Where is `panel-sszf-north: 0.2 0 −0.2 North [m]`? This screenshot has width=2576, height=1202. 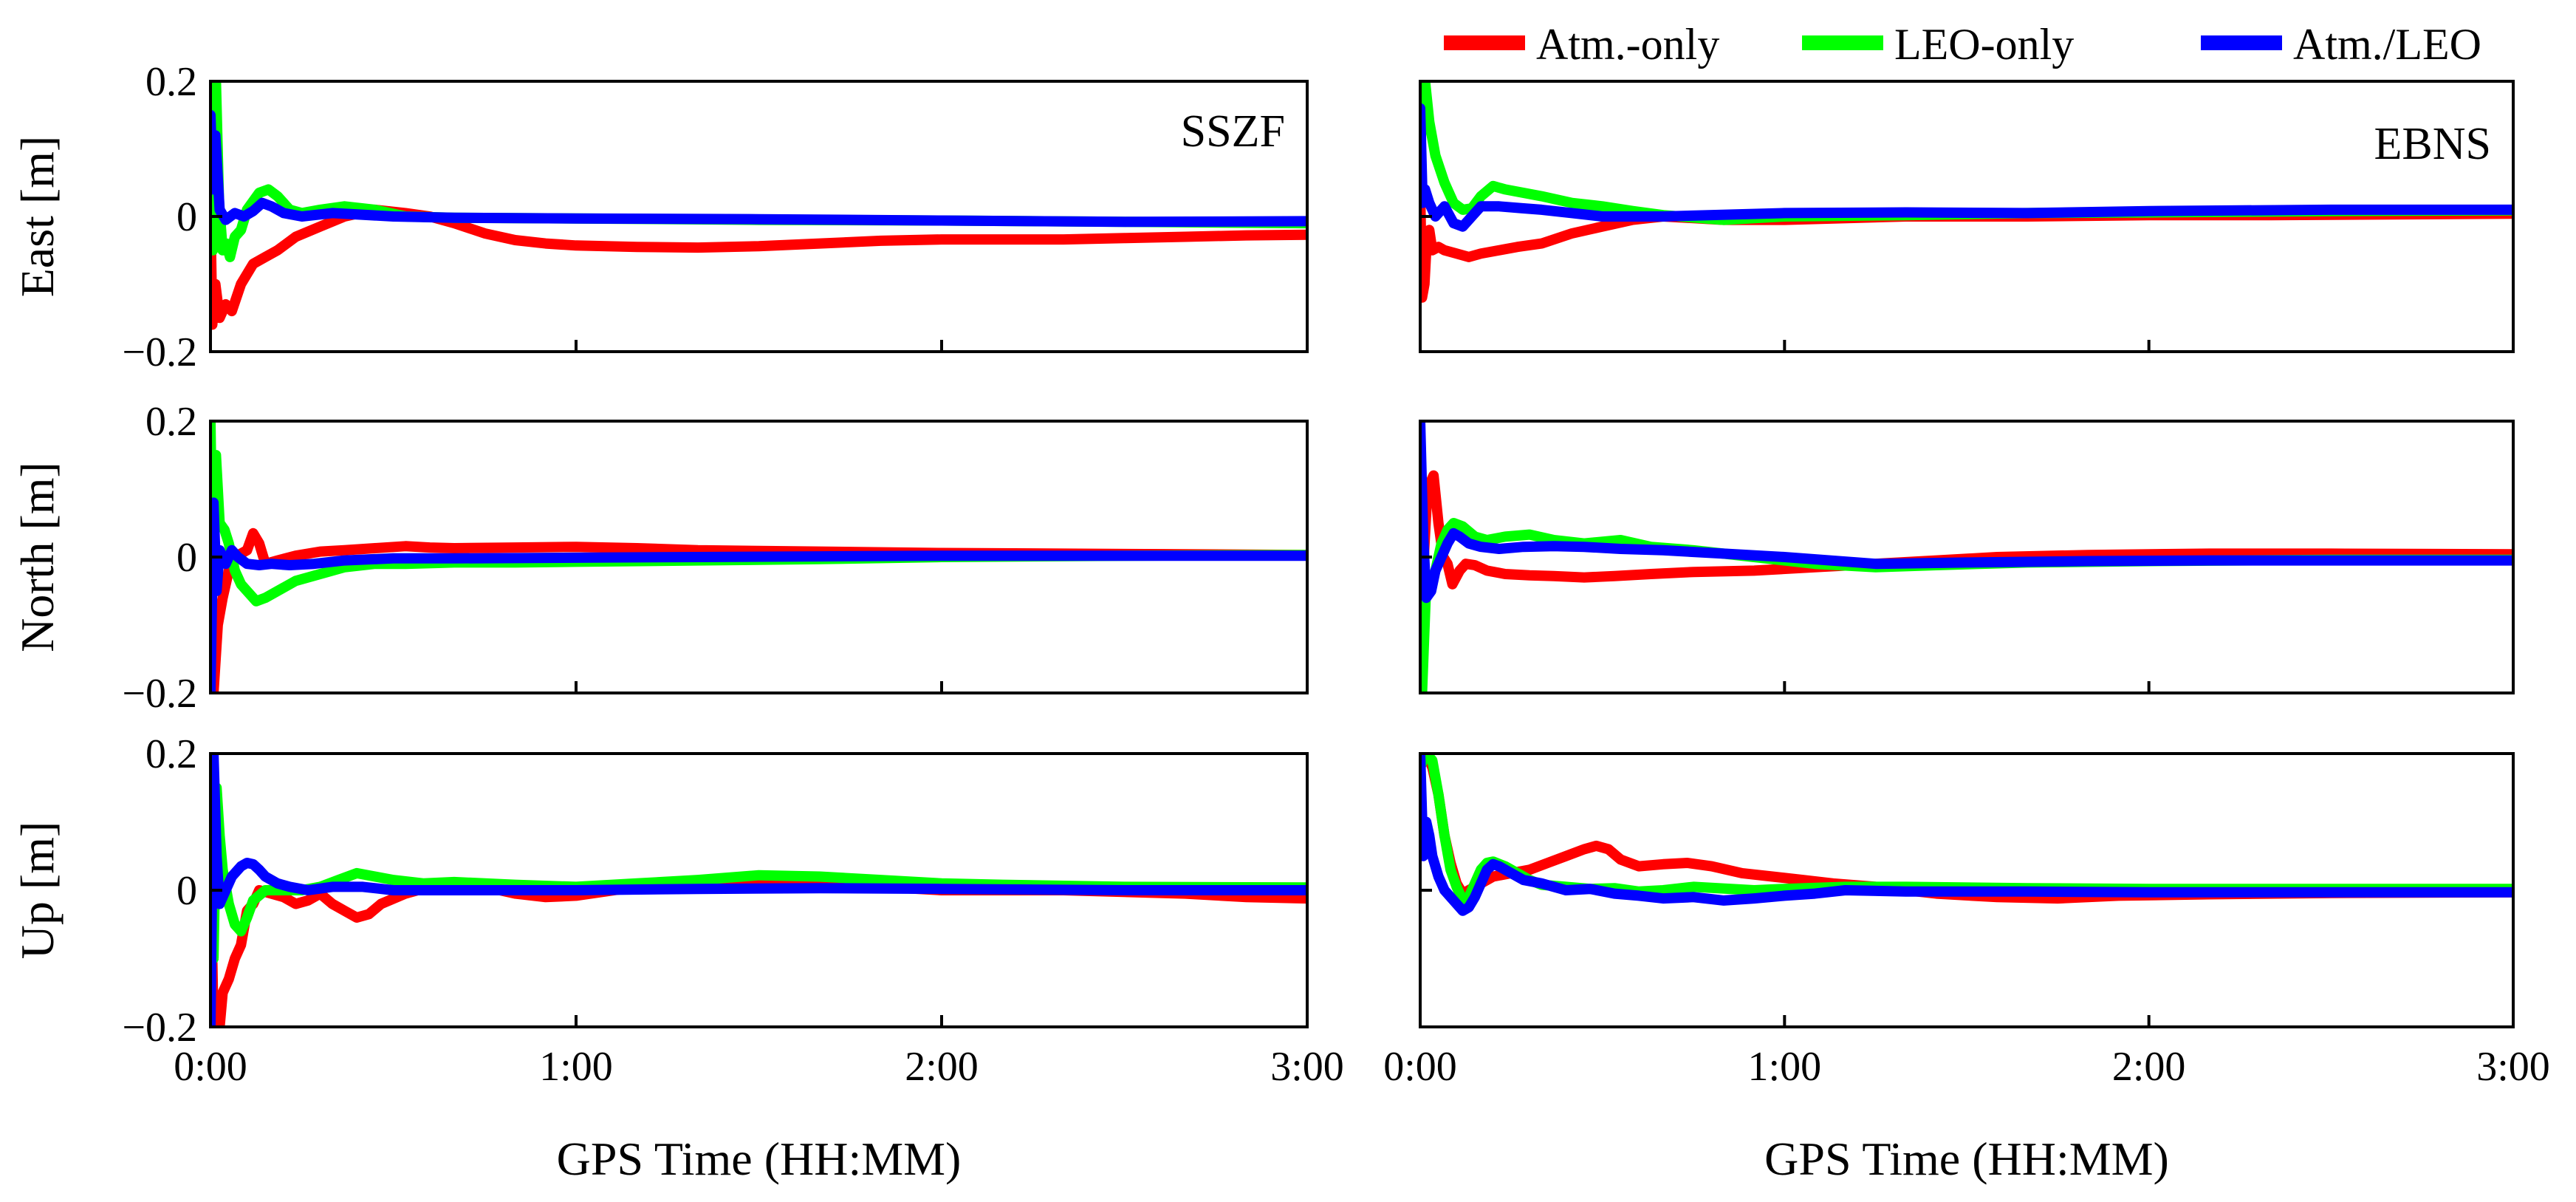 panel-sszf-north: 0.2 0 −0.2 North [m] is located at coordinates (660, 558).